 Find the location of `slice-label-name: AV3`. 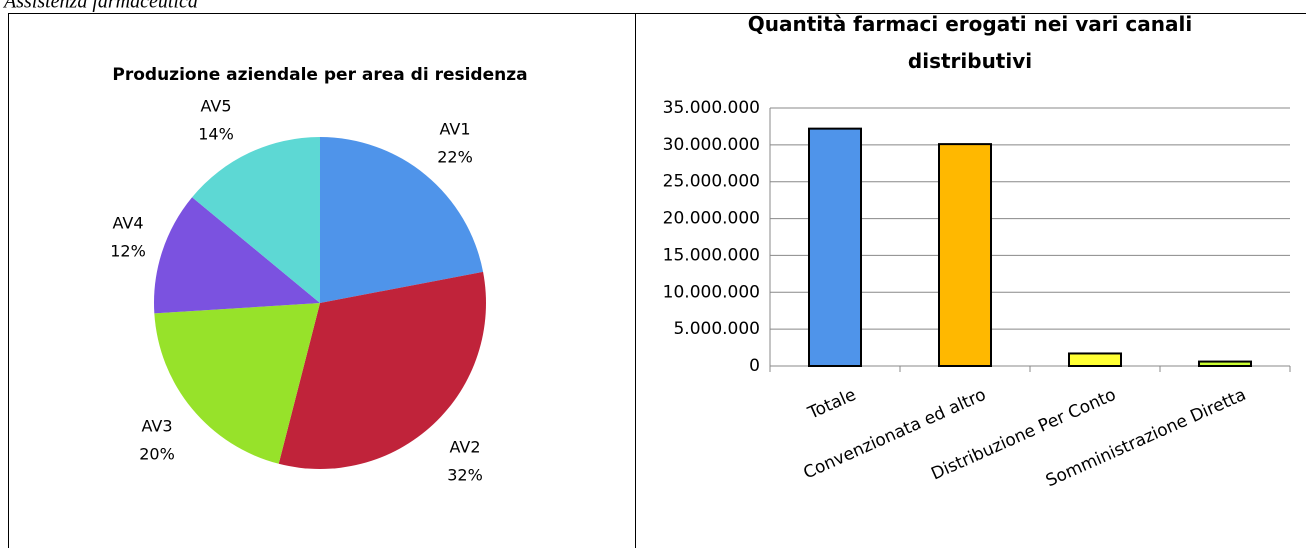

slice-label-name: AV3 is located at coordinates (156, 426).